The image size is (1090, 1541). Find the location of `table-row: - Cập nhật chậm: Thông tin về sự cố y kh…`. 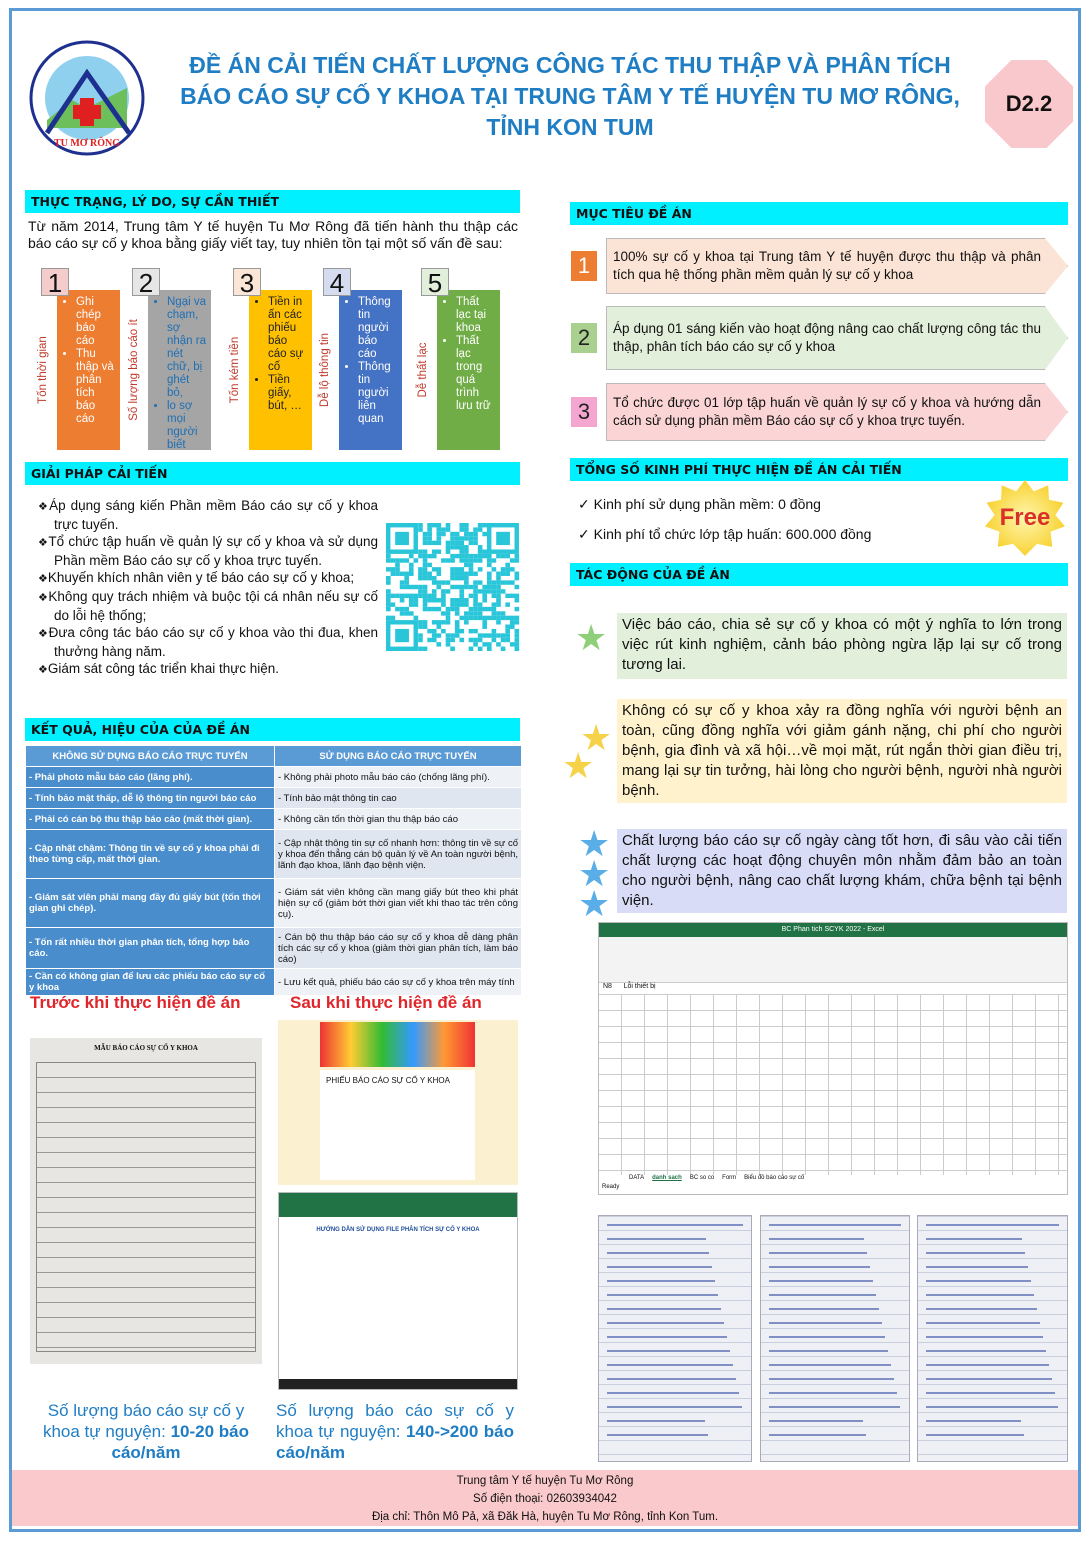

table-row: - Cập nhật chậm: Thông tin về sự cố y kh… is located at coordinates (273, 854).